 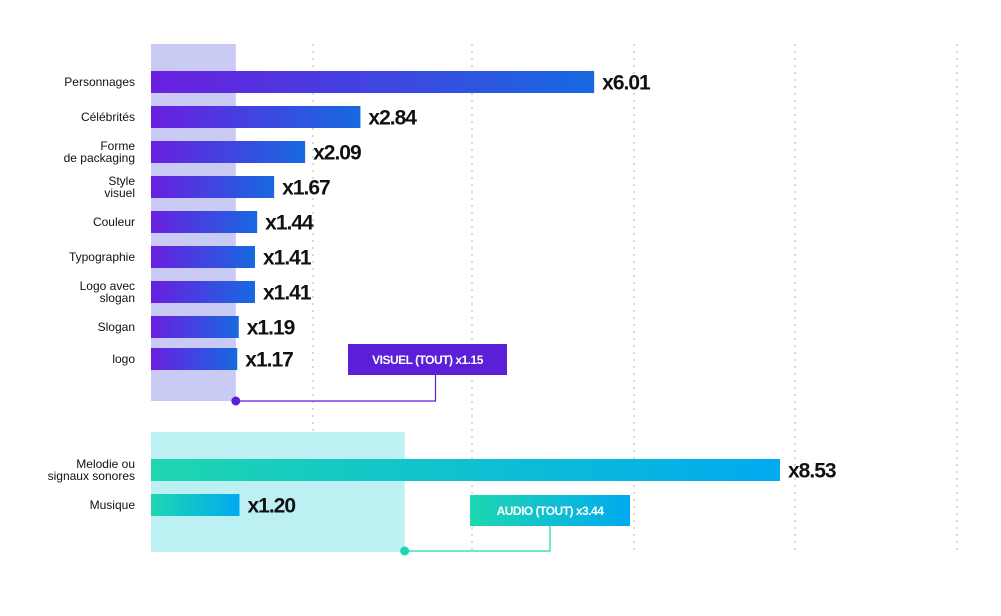 What do you see at coordinates (102, 257) in the screenshot?
I see `category-label: Typographie` at bounding box center [102, 257].